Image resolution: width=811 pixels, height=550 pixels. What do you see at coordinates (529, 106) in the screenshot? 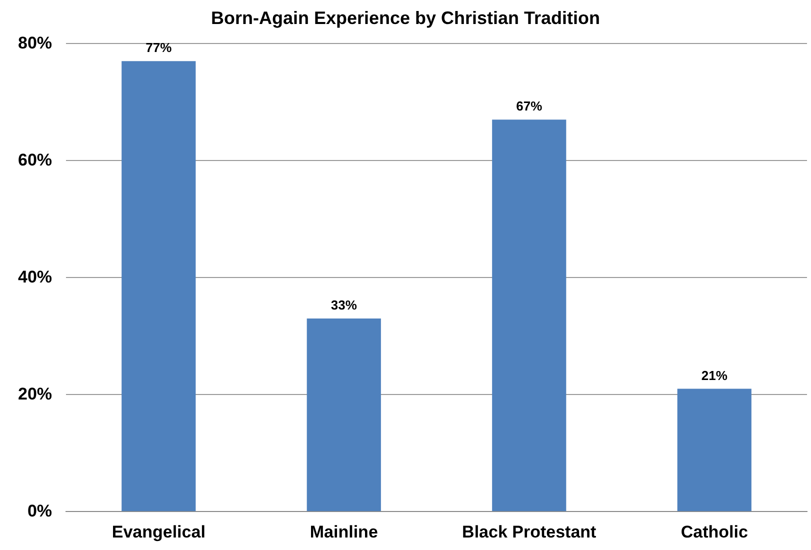
I see `data-label: 67%` at bounding box center [529, 106].